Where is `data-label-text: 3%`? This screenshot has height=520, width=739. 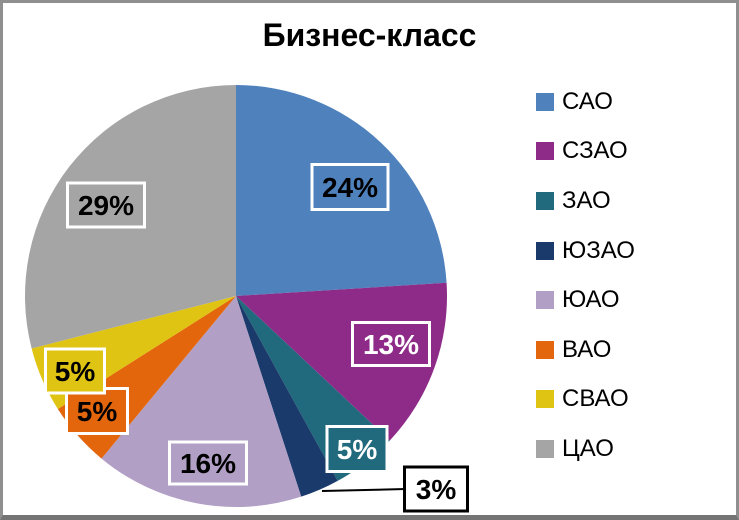
data-label-text: 3% is located at coordinates (436, 489).